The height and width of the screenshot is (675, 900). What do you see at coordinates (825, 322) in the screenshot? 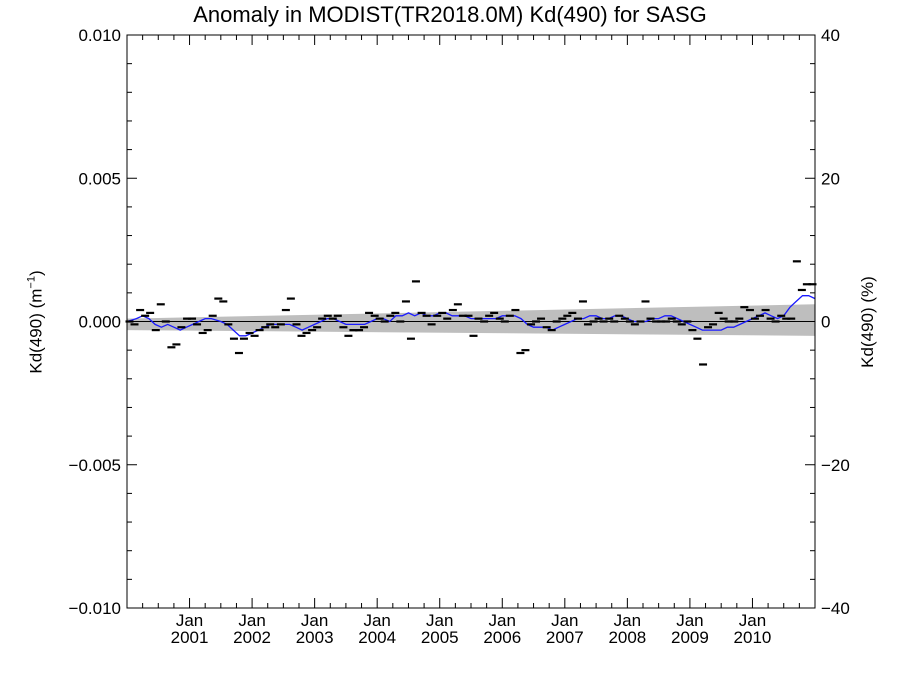
I see `y-right-tick-label: 0` at bounding box center [825, 322].